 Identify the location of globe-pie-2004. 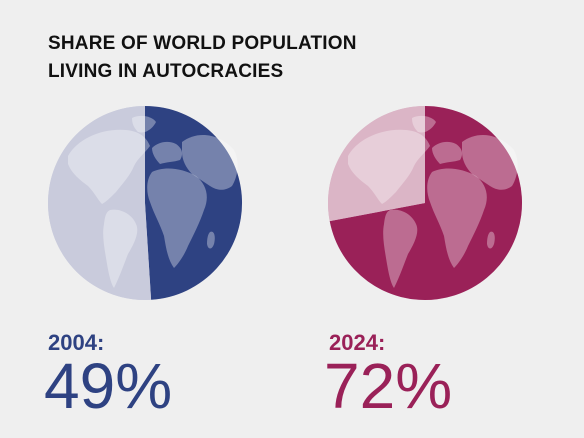
(145, 203).